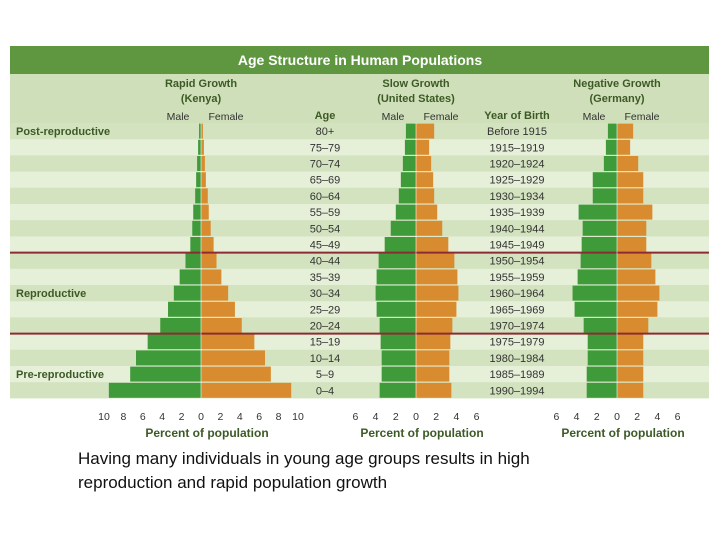 This screenshot has width=720, height=540. Describe the element at coordinates (516, 229) in the screenshot. I see `birth-year-label: 1940–1944` at that location.